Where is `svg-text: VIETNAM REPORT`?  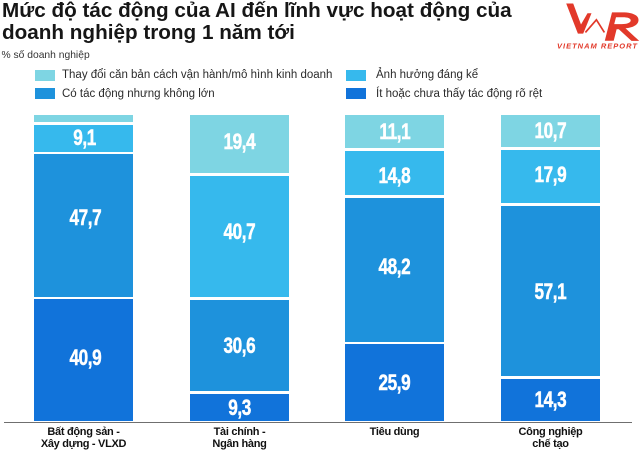 svg-text: VIETNAM REPORT is located at coordinates (597, 45).